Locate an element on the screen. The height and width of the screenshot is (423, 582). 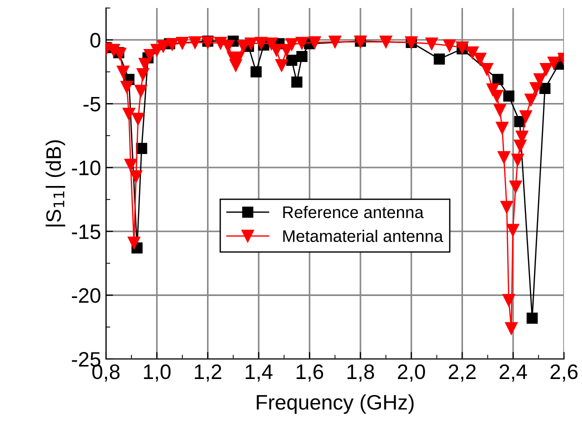
y-tick-label: -15 is located at coordinates (86, 232).